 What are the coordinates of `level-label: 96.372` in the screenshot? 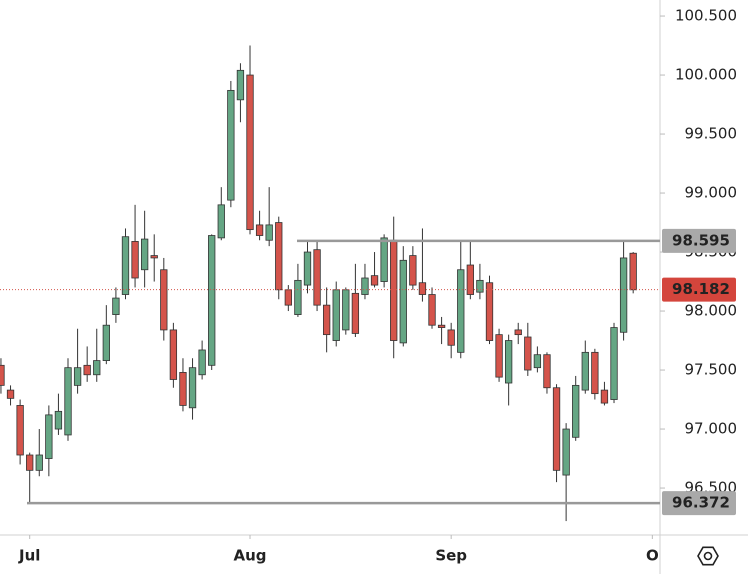 It's located at (701, 503).